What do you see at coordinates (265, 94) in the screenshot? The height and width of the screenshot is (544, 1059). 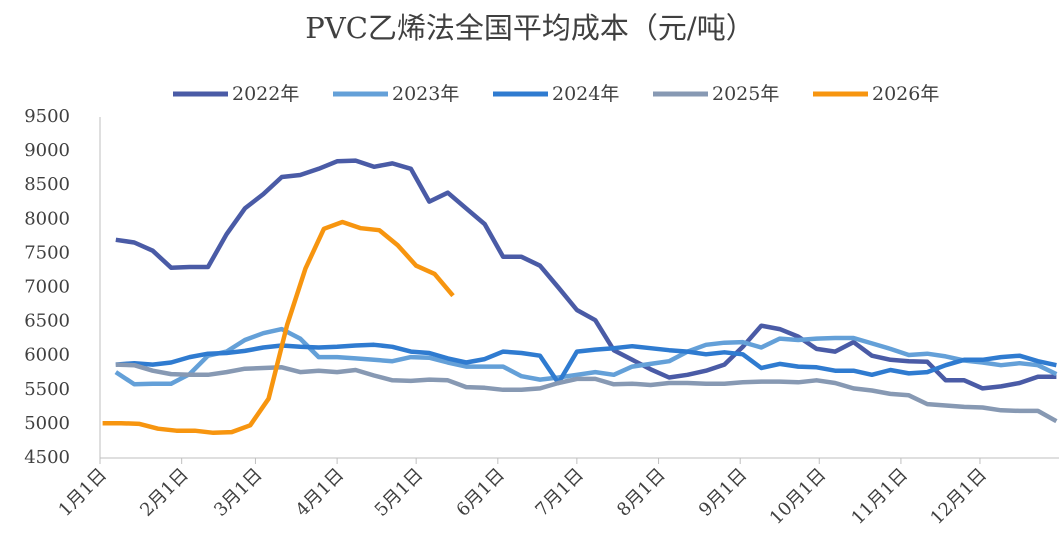 I see `legend-label: 2022年` at bounding box center [265, 94].